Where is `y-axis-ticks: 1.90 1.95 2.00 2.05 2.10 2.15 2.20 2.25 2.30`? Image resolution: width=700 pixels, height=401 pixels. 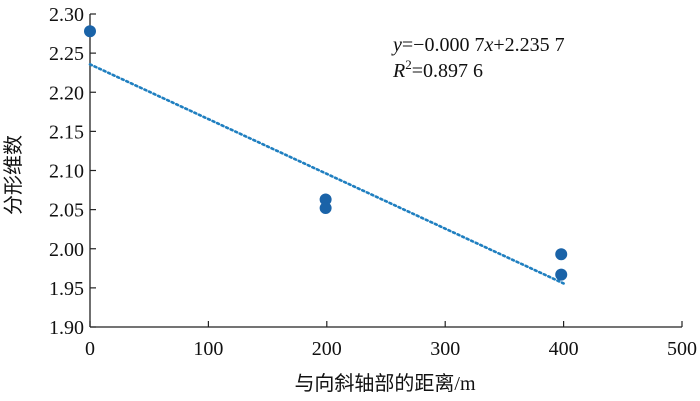
y-axis-ticks: 1.90 1.95 2.00 2.05 2.10 2.15 2.20 2.25 2.30 is located at coordinates (72, 171).